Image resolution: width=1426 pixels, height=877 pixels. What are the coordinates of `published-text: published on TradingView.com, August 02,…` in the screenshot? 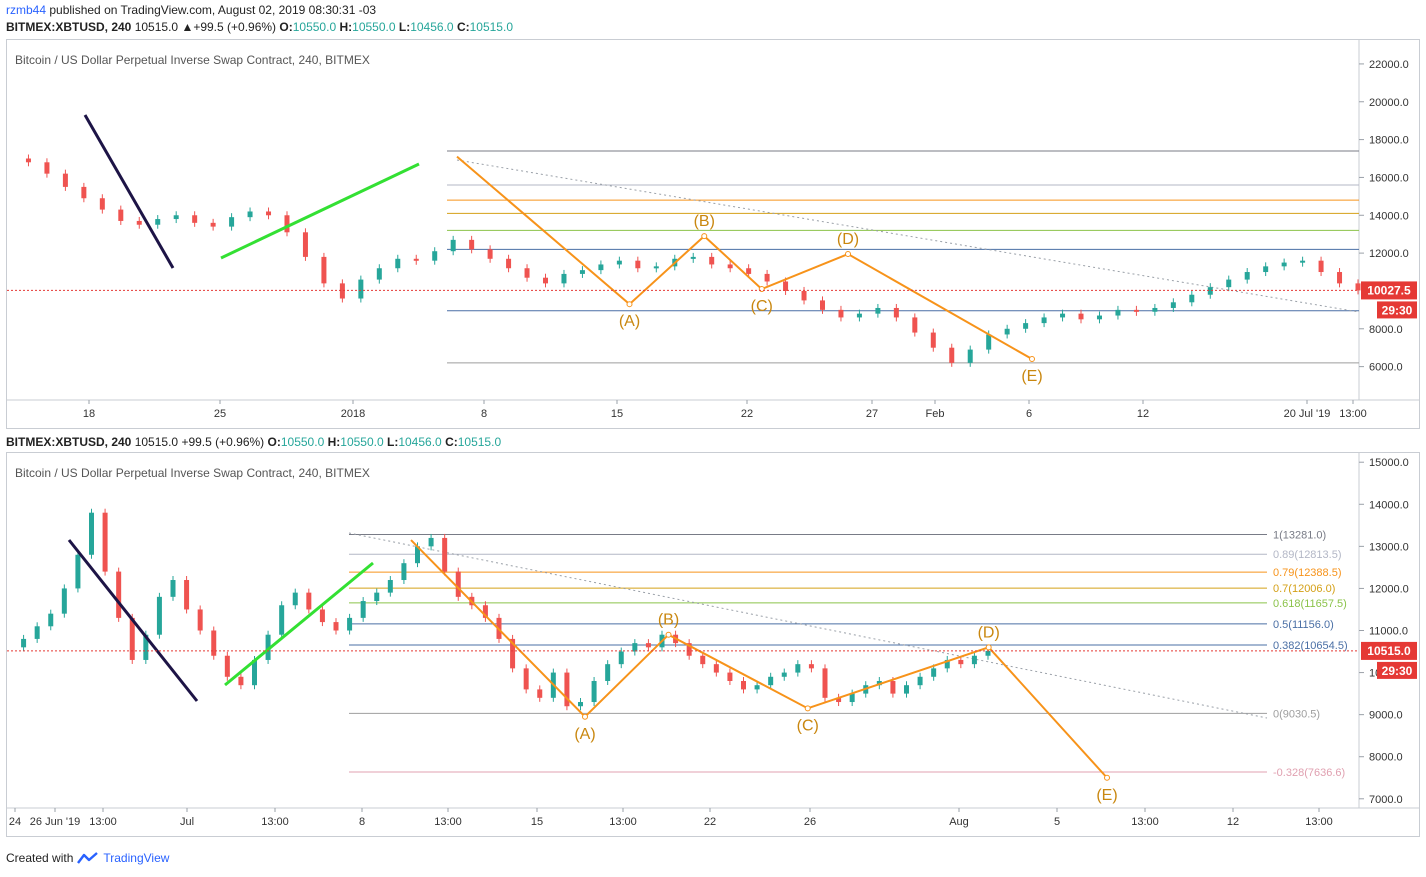 It's located at (213, 10).